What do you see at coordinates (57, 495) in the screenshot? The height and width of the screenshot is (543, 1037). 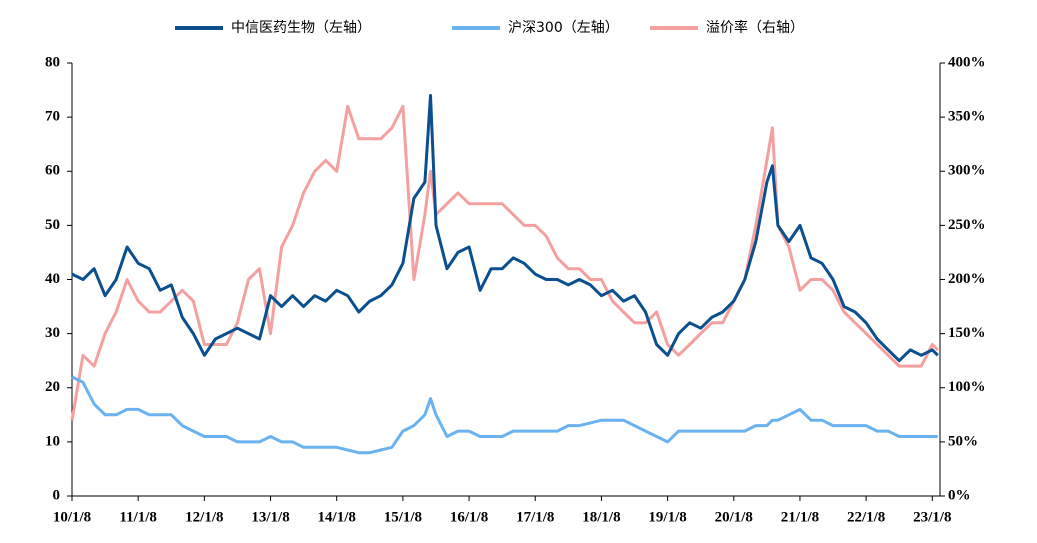 I see `y-tick-label: 0` at bounding box center [57, 495].